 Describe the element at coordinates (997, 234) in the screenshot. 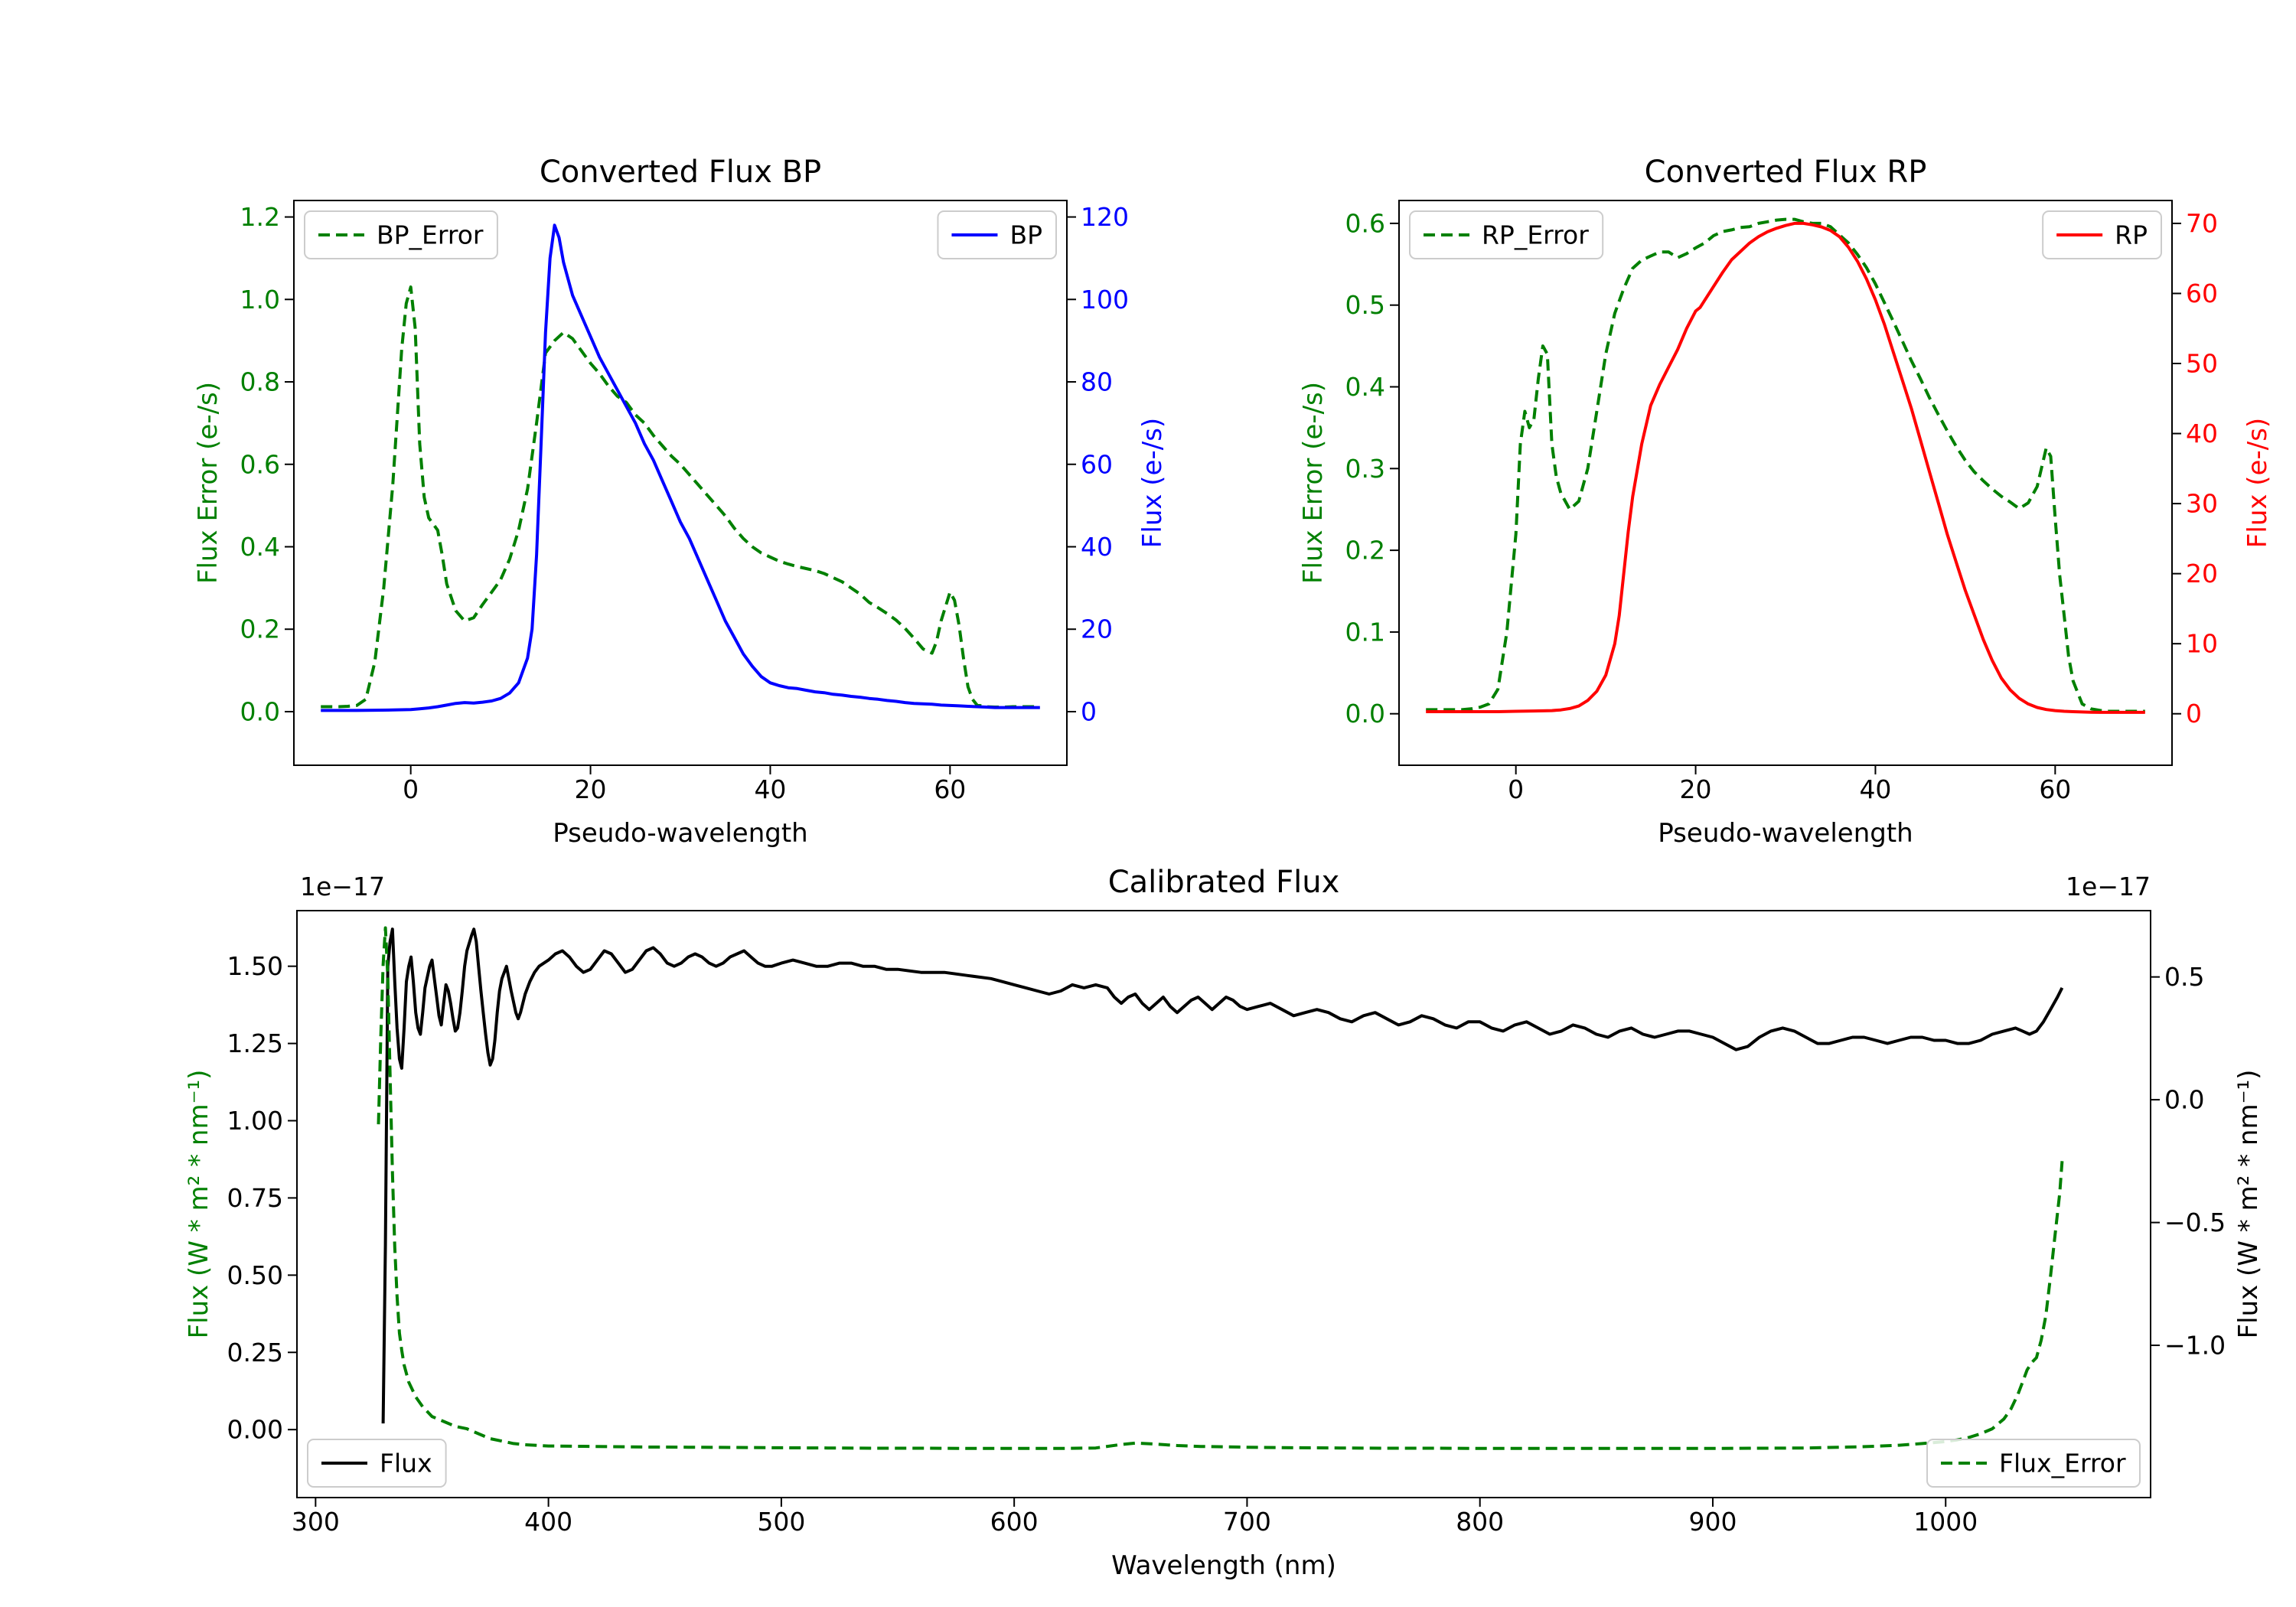

I see `legend-bp: BP` at that location.